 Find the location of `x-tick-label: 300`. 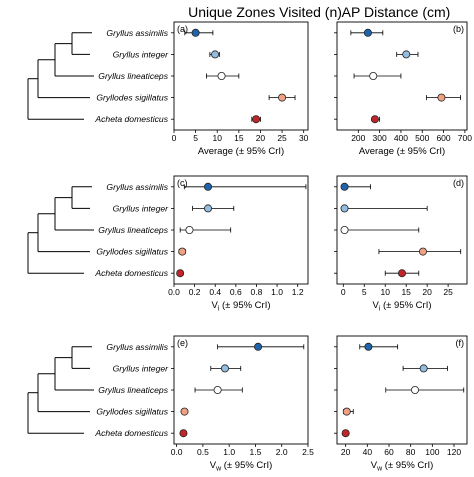

x-tick-label: 300 is located at coordinates (380, 138).